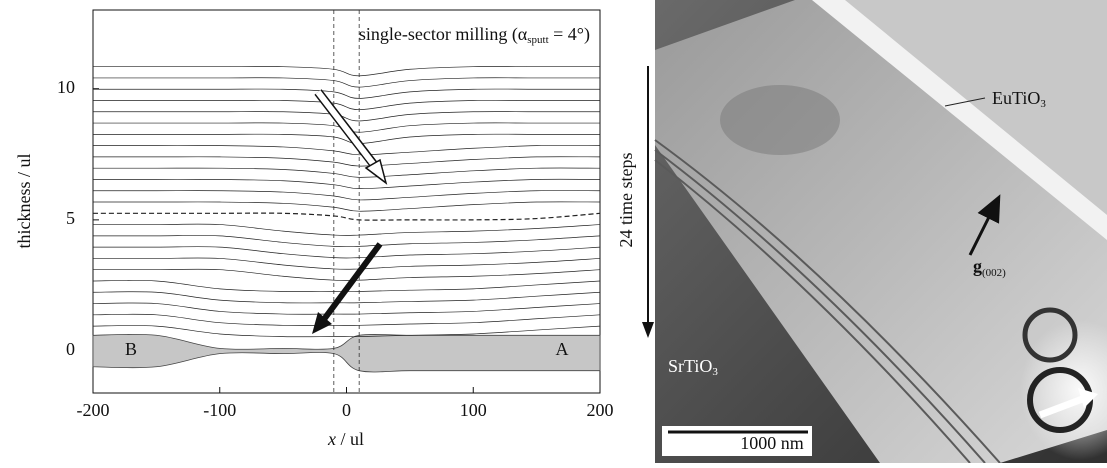  I want to click on g-sub: (002), so click(994, 273).